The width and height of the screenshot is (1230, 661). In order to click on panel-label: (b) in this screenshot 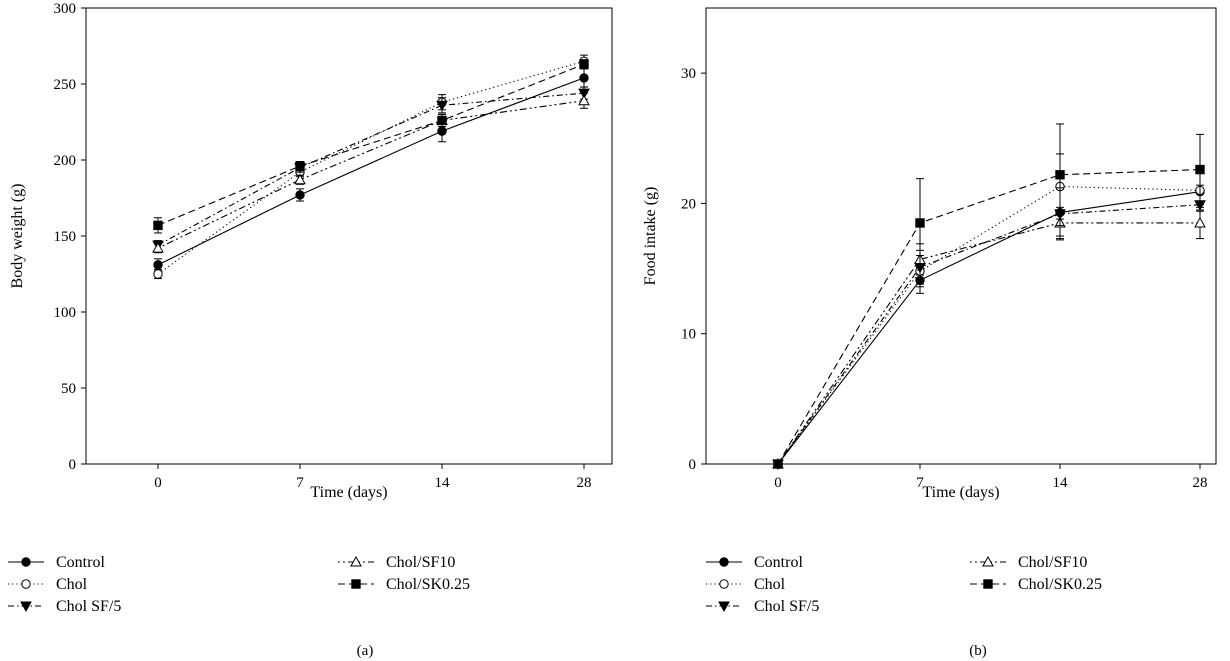, I will do `click(978, 651)`.